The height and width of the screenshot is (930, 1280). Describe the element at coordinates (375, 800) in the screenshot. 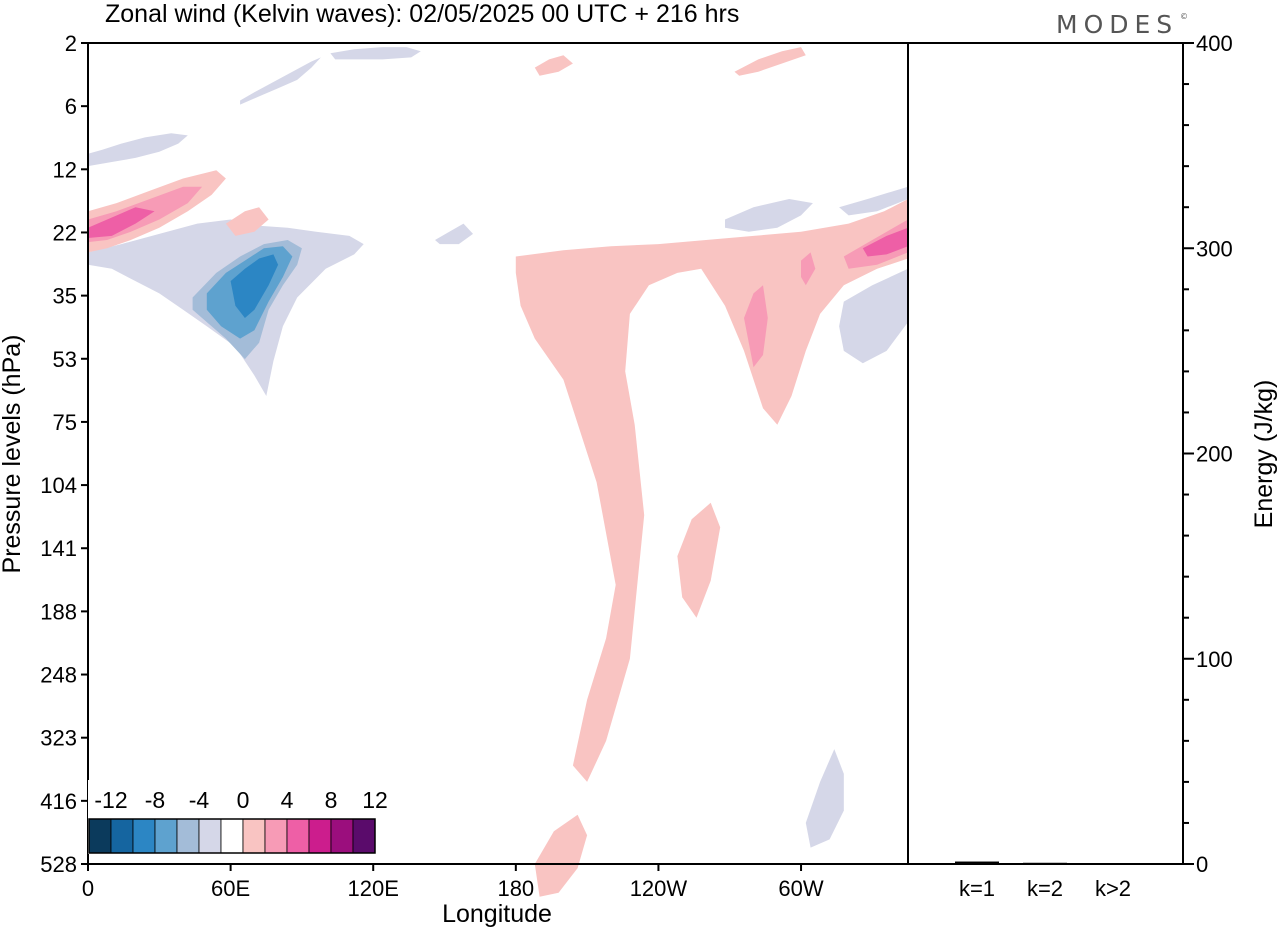

I see `colorbar-label: 12` at that location.